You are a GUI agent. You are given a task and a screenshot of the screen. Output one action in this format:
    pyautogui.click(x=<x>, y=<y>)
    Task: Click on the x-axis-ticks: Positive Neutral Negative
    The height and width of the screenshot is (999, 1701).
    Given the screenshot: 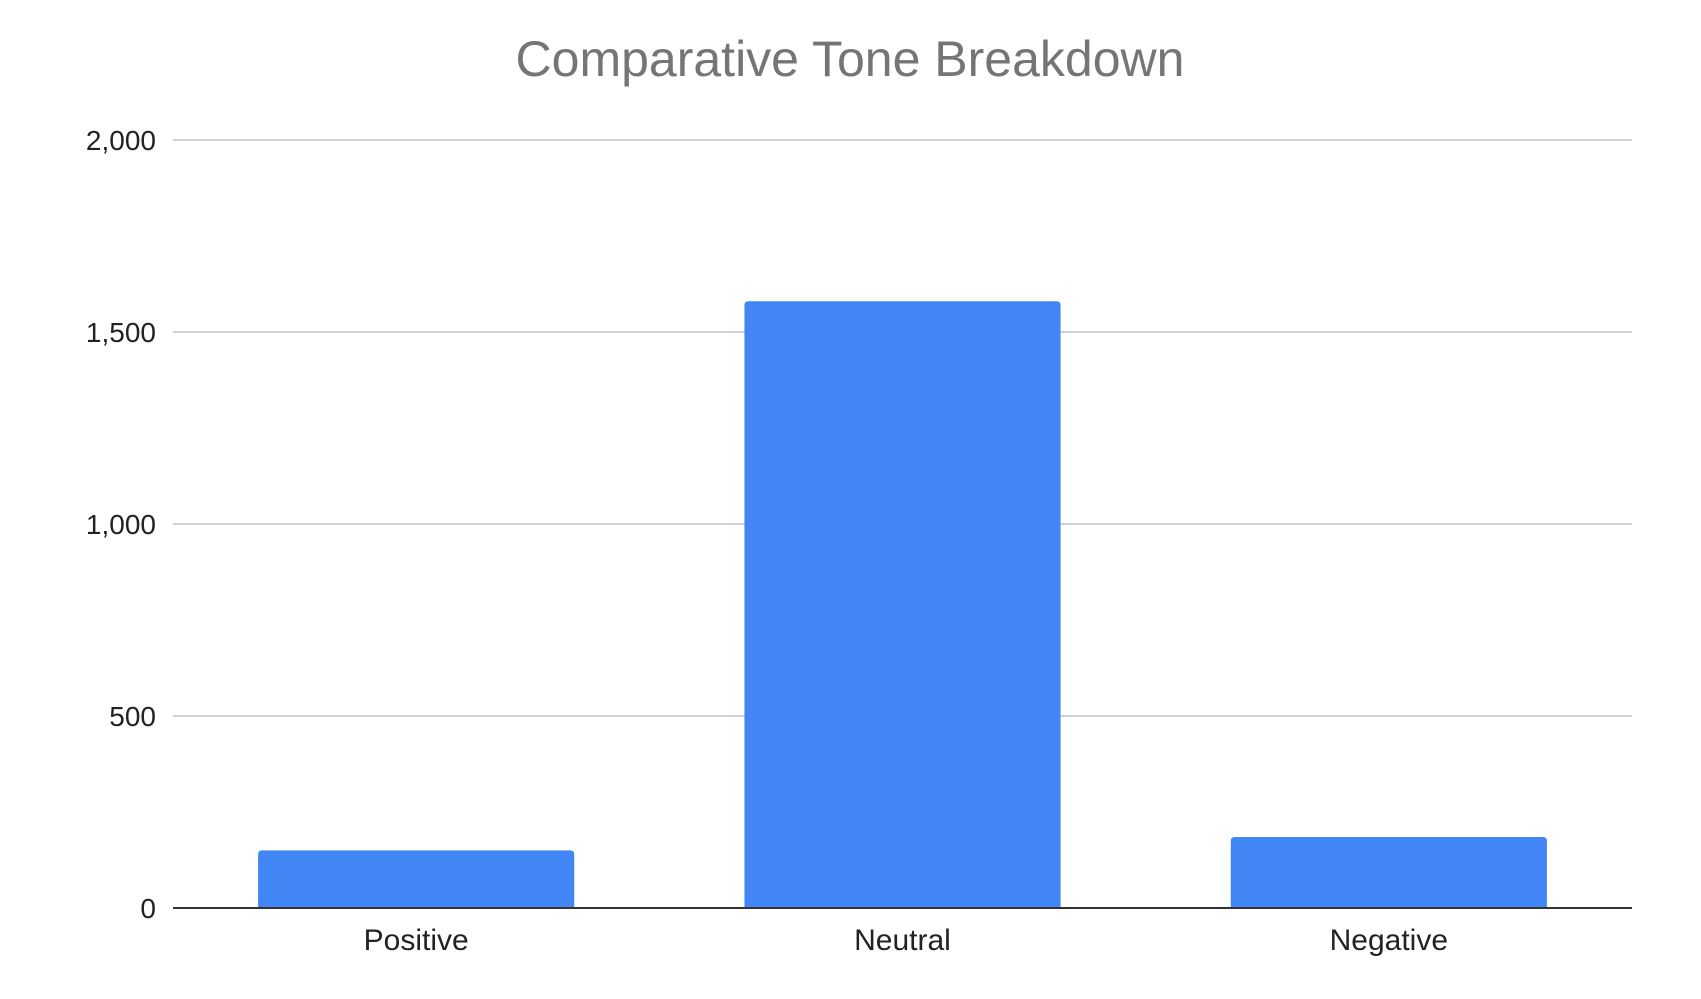 What is the action you would take?
    pyautogui.click(x=906, y=940)
    